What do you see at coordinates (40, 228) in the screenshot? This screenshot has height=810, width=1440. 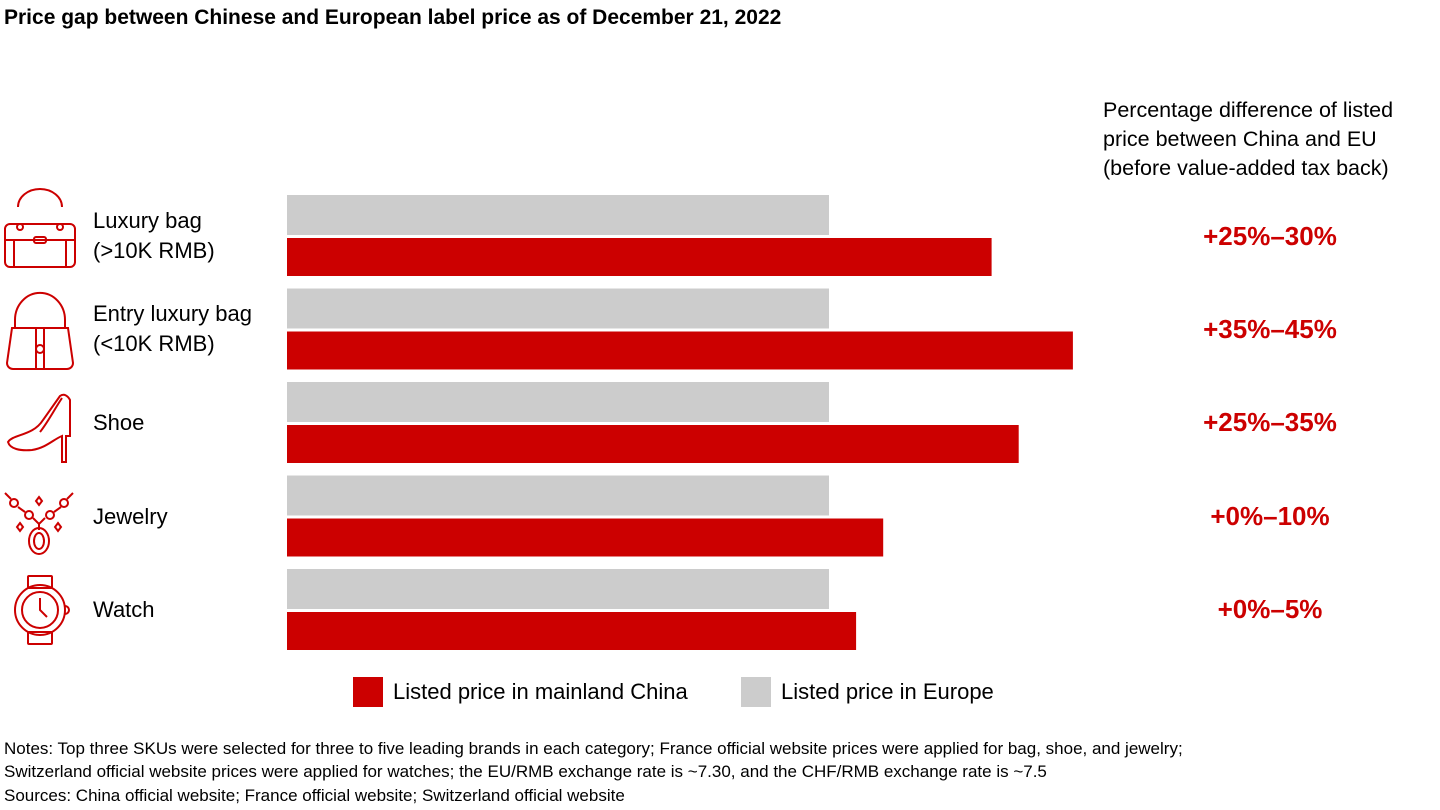 I see `handbag-icon` at bounding box center [40, 228].